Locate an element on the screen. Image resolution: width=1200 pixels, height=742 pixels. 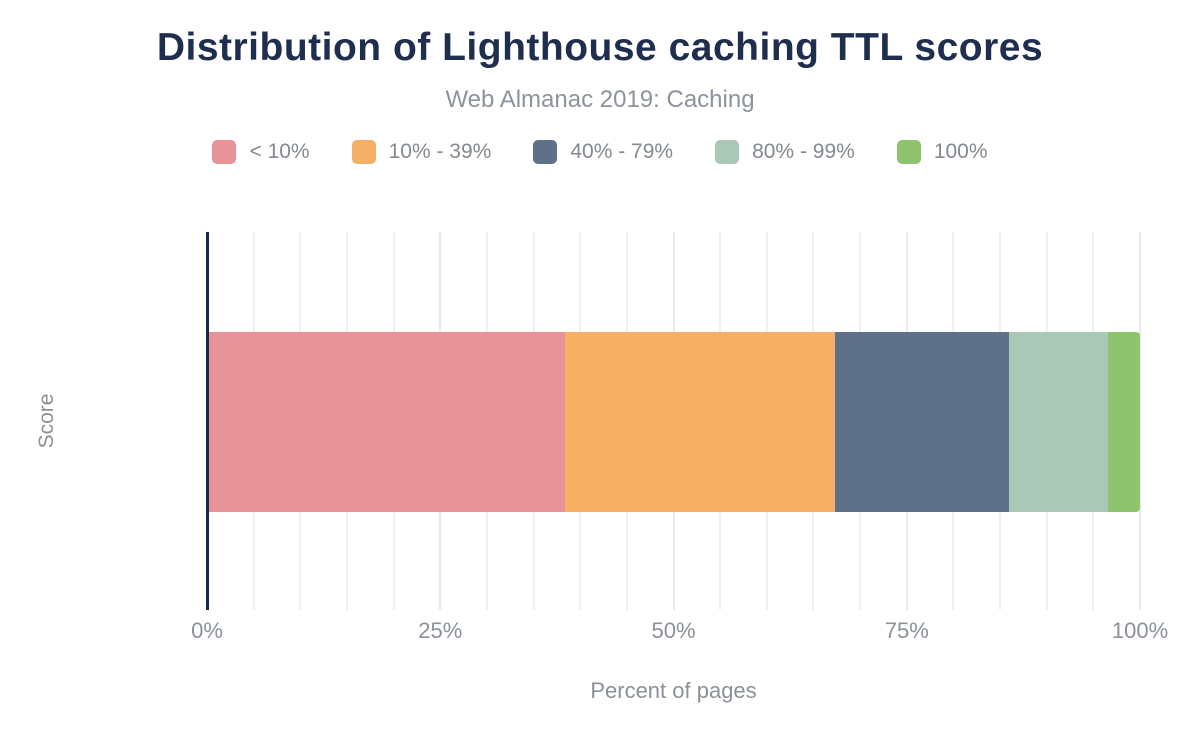
x-axis-ticks: 0% 25% 50% 75% 100% is located at coordinates (679, 633).